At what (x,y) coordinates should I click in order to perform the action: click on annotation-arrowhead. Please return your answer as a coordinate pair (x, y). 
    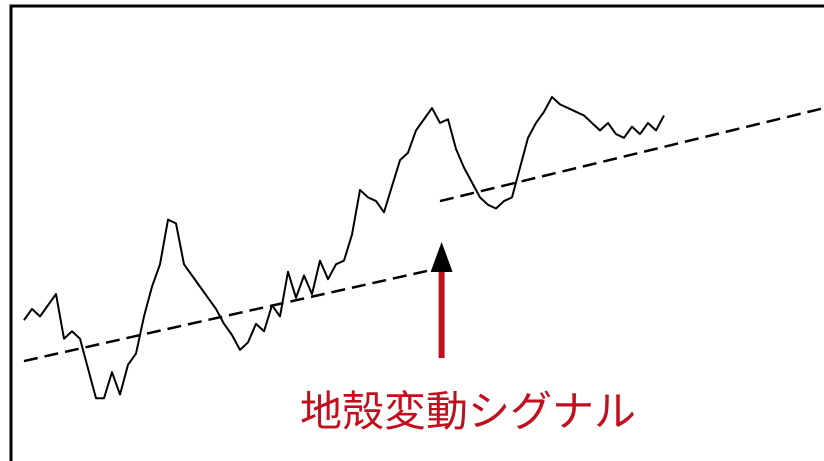
    Looking at the image, I should click on (441, 257).